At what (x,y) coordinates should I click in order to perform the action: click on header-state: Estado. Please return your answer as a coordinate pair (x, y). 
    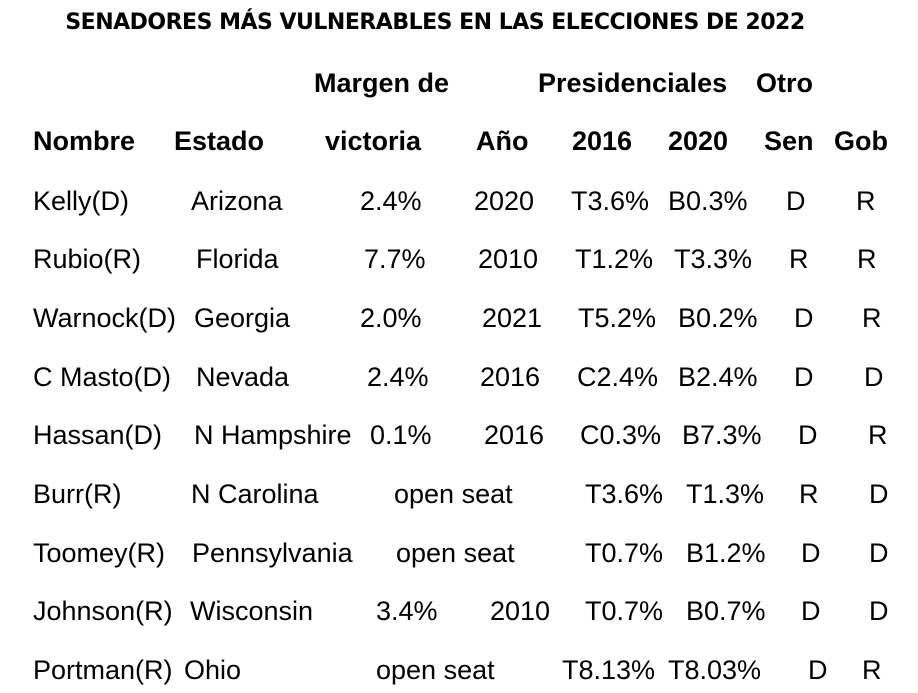
    Looking at the image, I should click on (219, 141).